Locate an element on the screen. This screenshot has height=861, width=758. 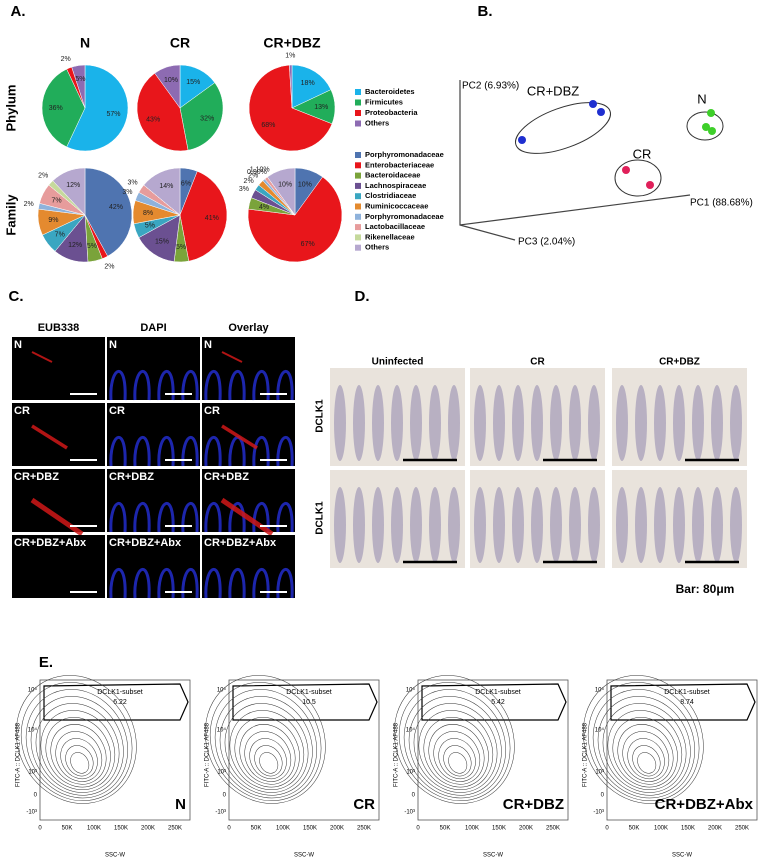
x-tick-label: 150K is located at coordinates (121, 829).